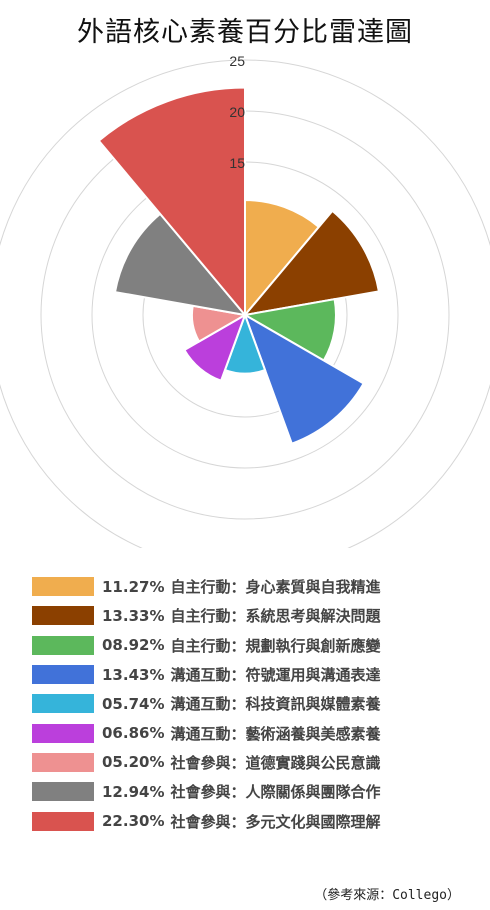 The image size is (490, 910). I want to click on legend-percent: 12.94%, so click(133, 791).